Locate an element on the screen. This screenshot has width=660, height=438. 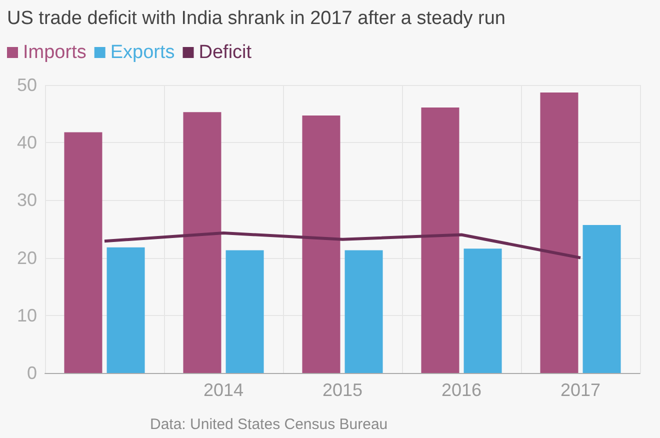
y-tick-label: 0 is located at coordinates (31, 373).